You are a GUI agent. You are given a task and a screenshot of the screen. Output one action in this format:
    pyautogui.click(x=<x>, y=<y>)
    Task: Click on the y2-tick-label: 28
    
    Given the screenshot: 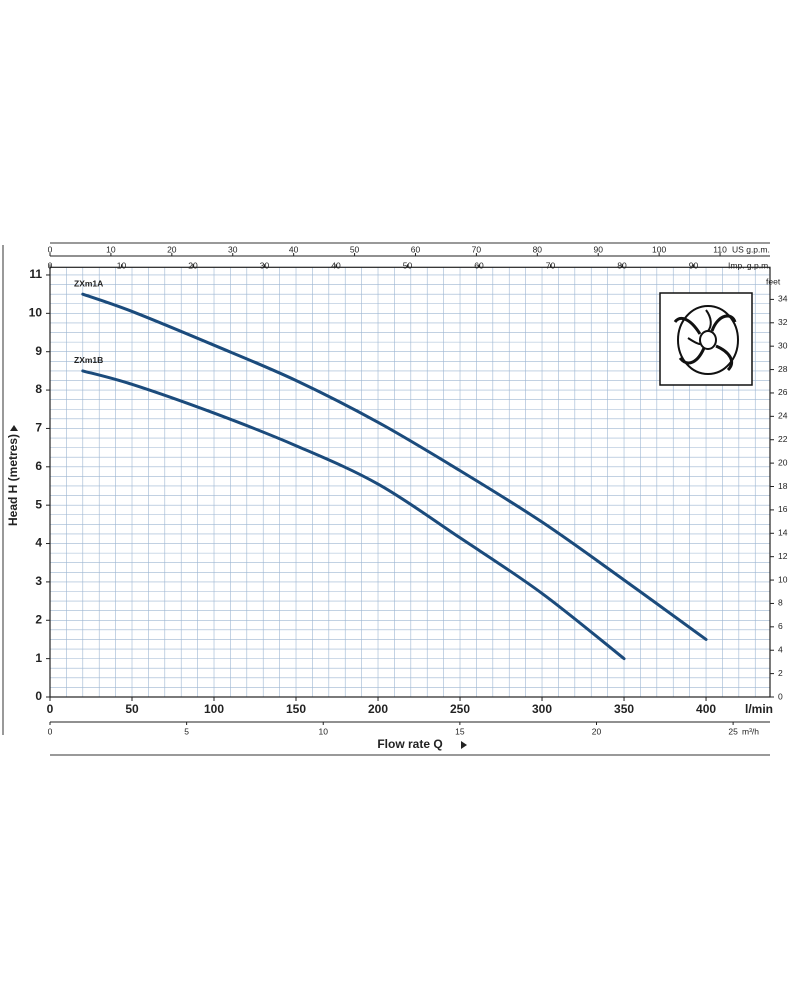 What is the action you would take?
    pyautogui.click(x=783, y=369)
    